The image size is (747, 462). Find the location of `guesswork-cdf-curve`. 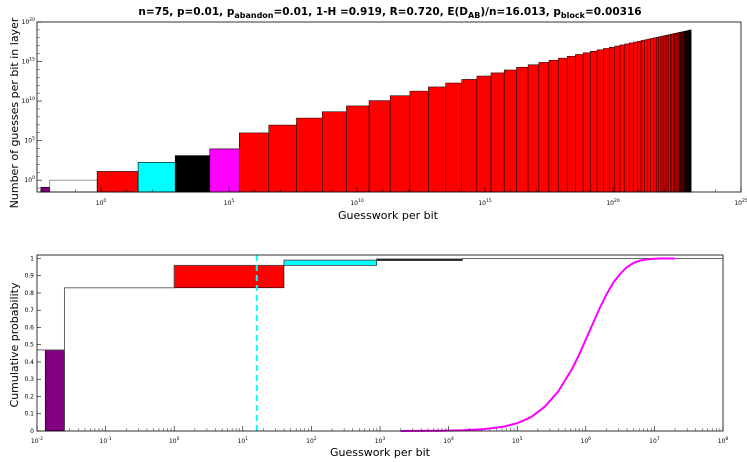

guesswork-cdf-curve is located at coordinates (537, 344).